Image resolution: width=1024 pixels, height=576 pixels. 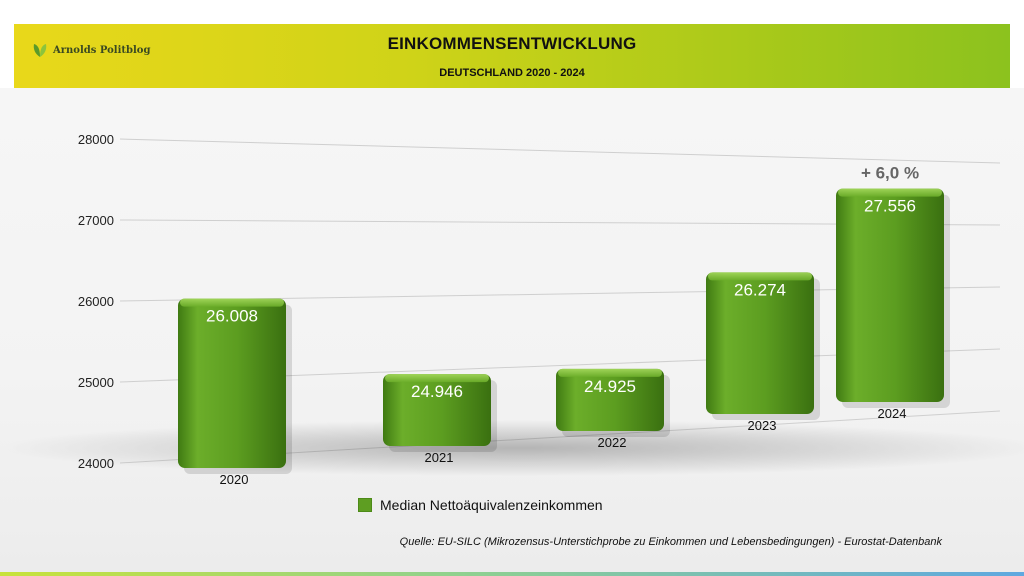 What do you see at coordinates (439, 457) in the screenshot?
I see `x-tick-label: 2021` at bounding box center [439, 457].